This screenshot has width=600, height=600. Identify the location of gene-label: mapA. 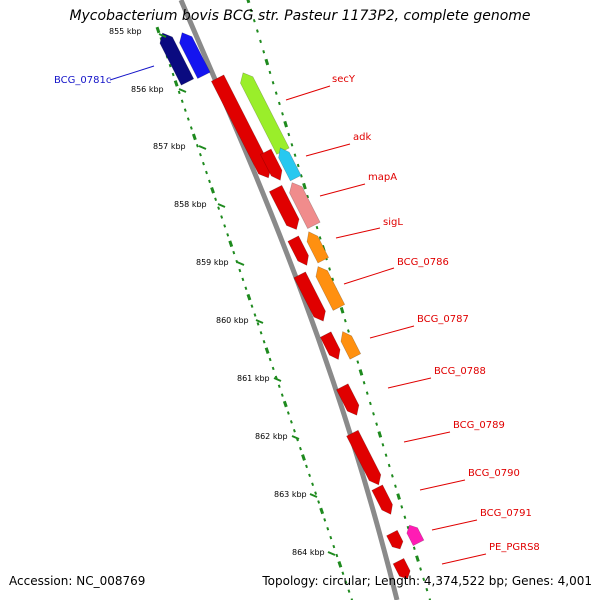
(382, 177).